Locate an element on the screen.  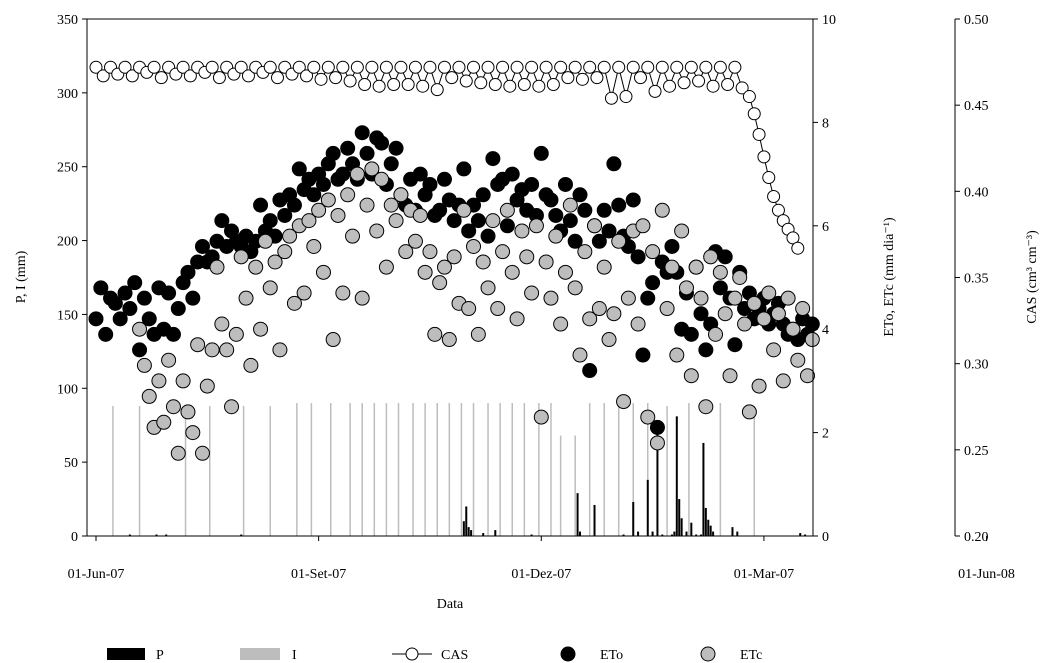
y-mid-tick-label: 2 is located at coordinates (825, 434).